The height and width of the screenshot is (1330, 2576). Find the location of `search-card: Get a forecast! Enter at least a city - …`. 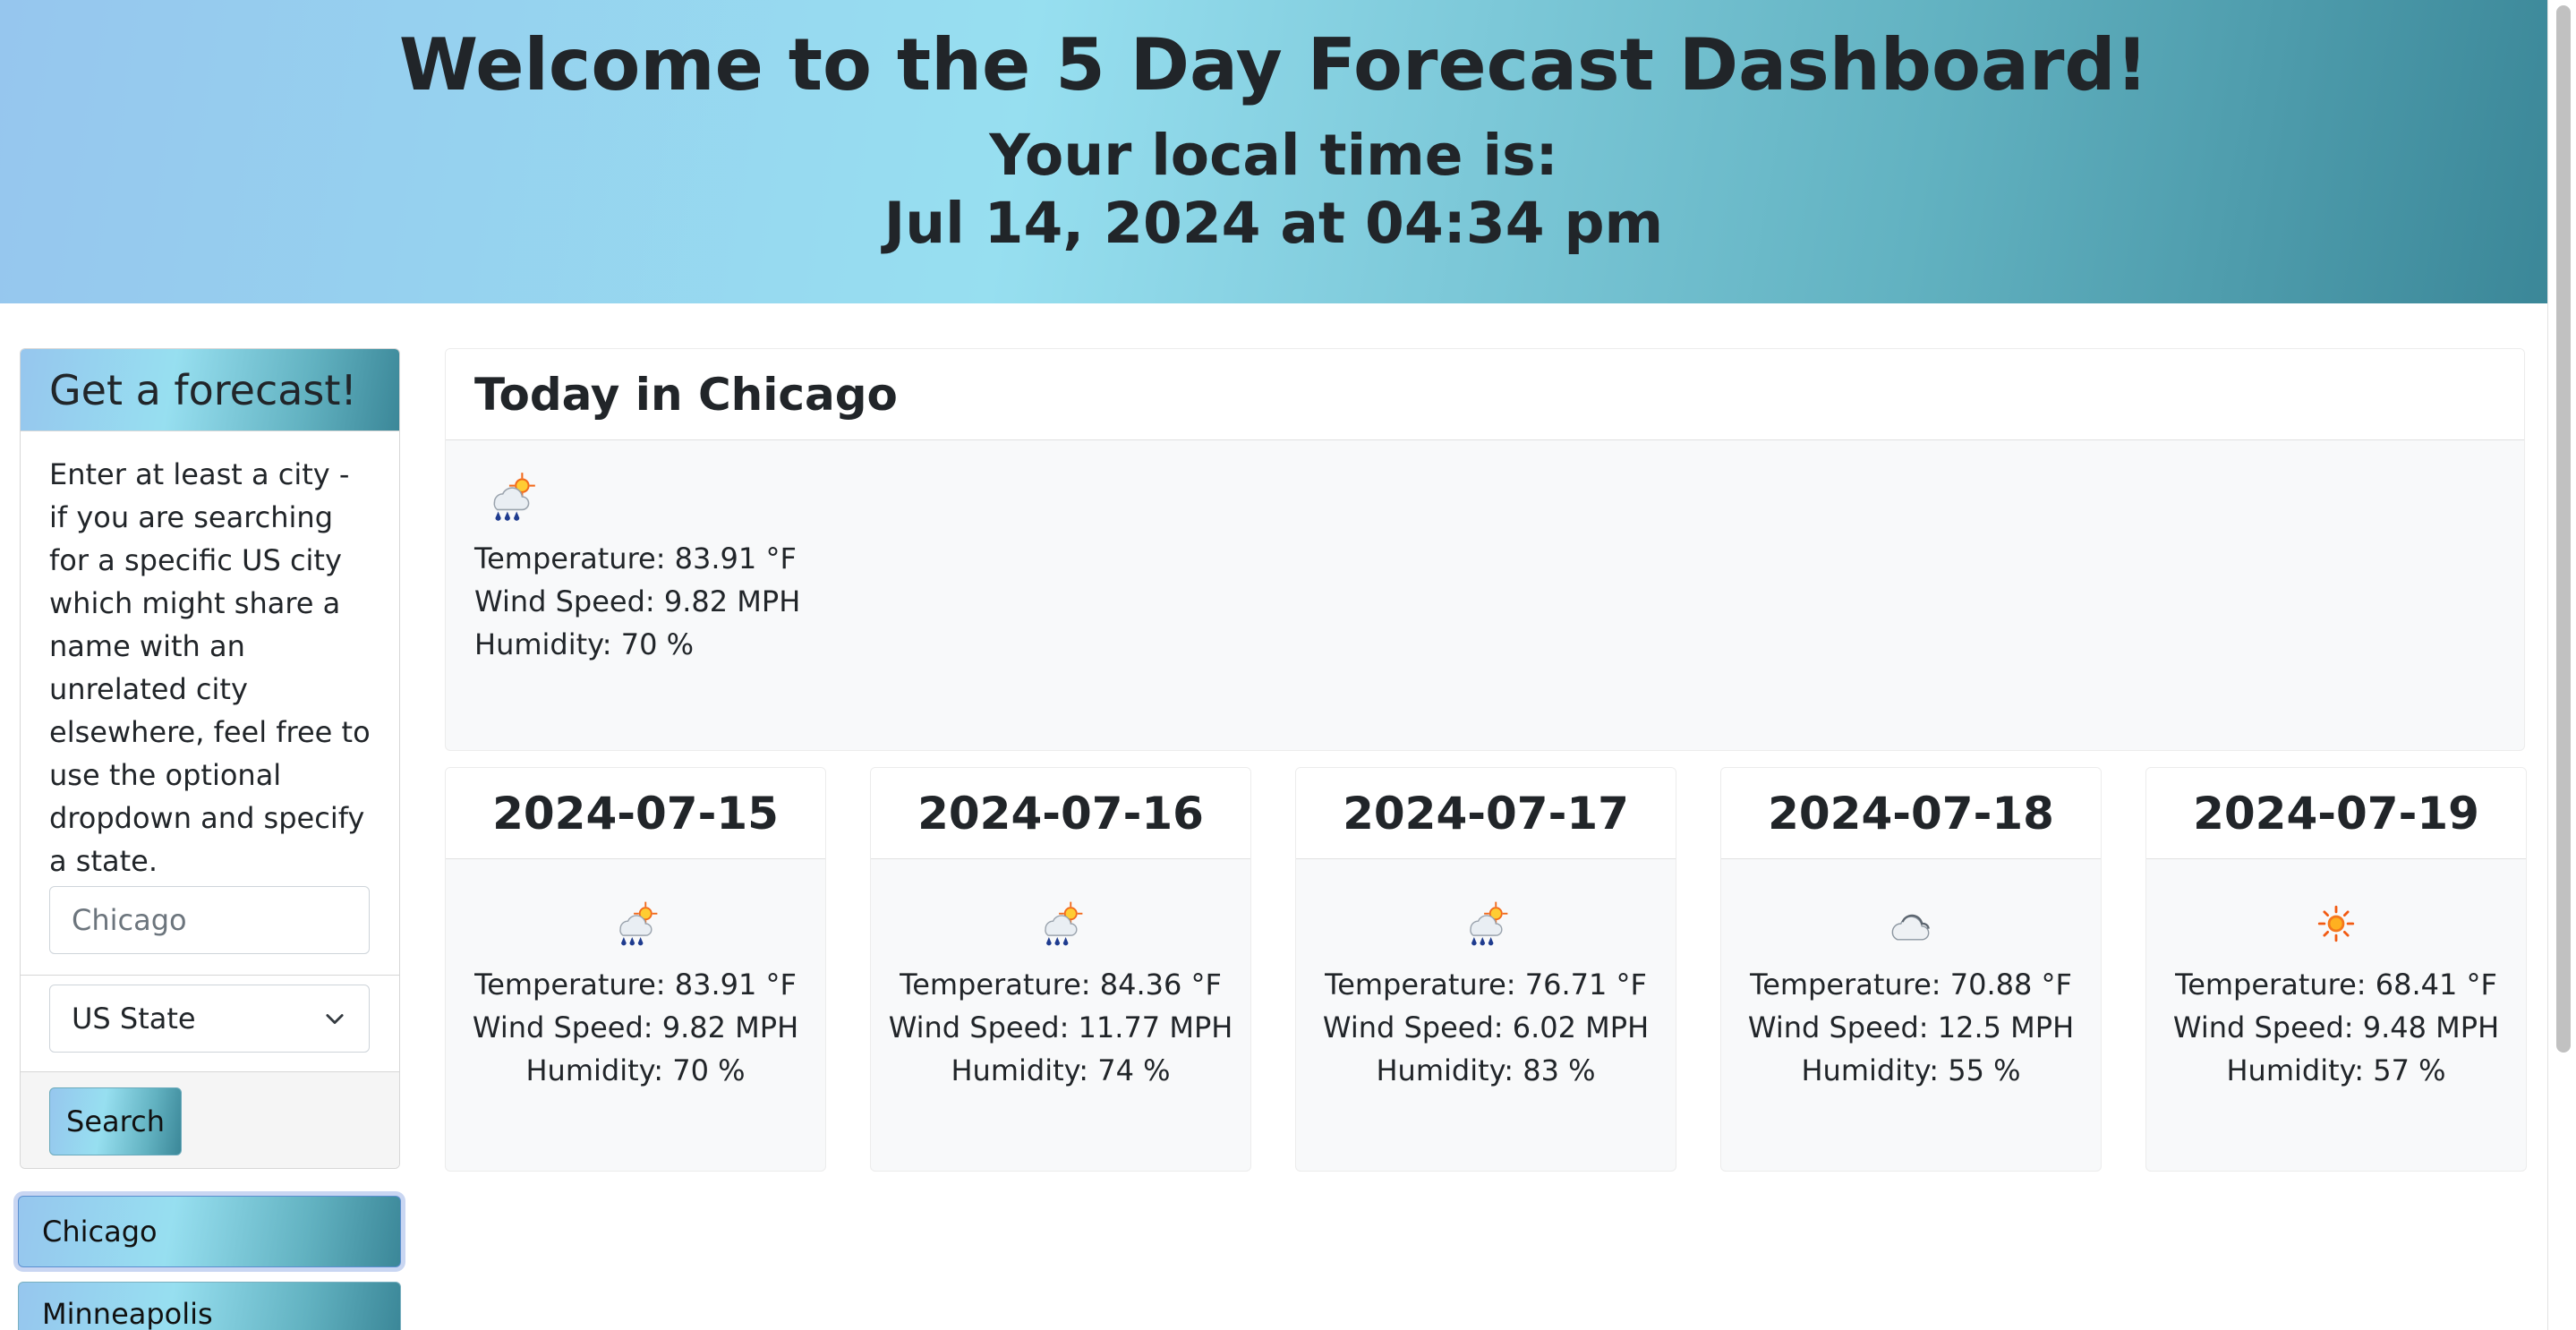

search-card: Get a forecast! Enter at least a city - … is located at coordinates (210, 758).